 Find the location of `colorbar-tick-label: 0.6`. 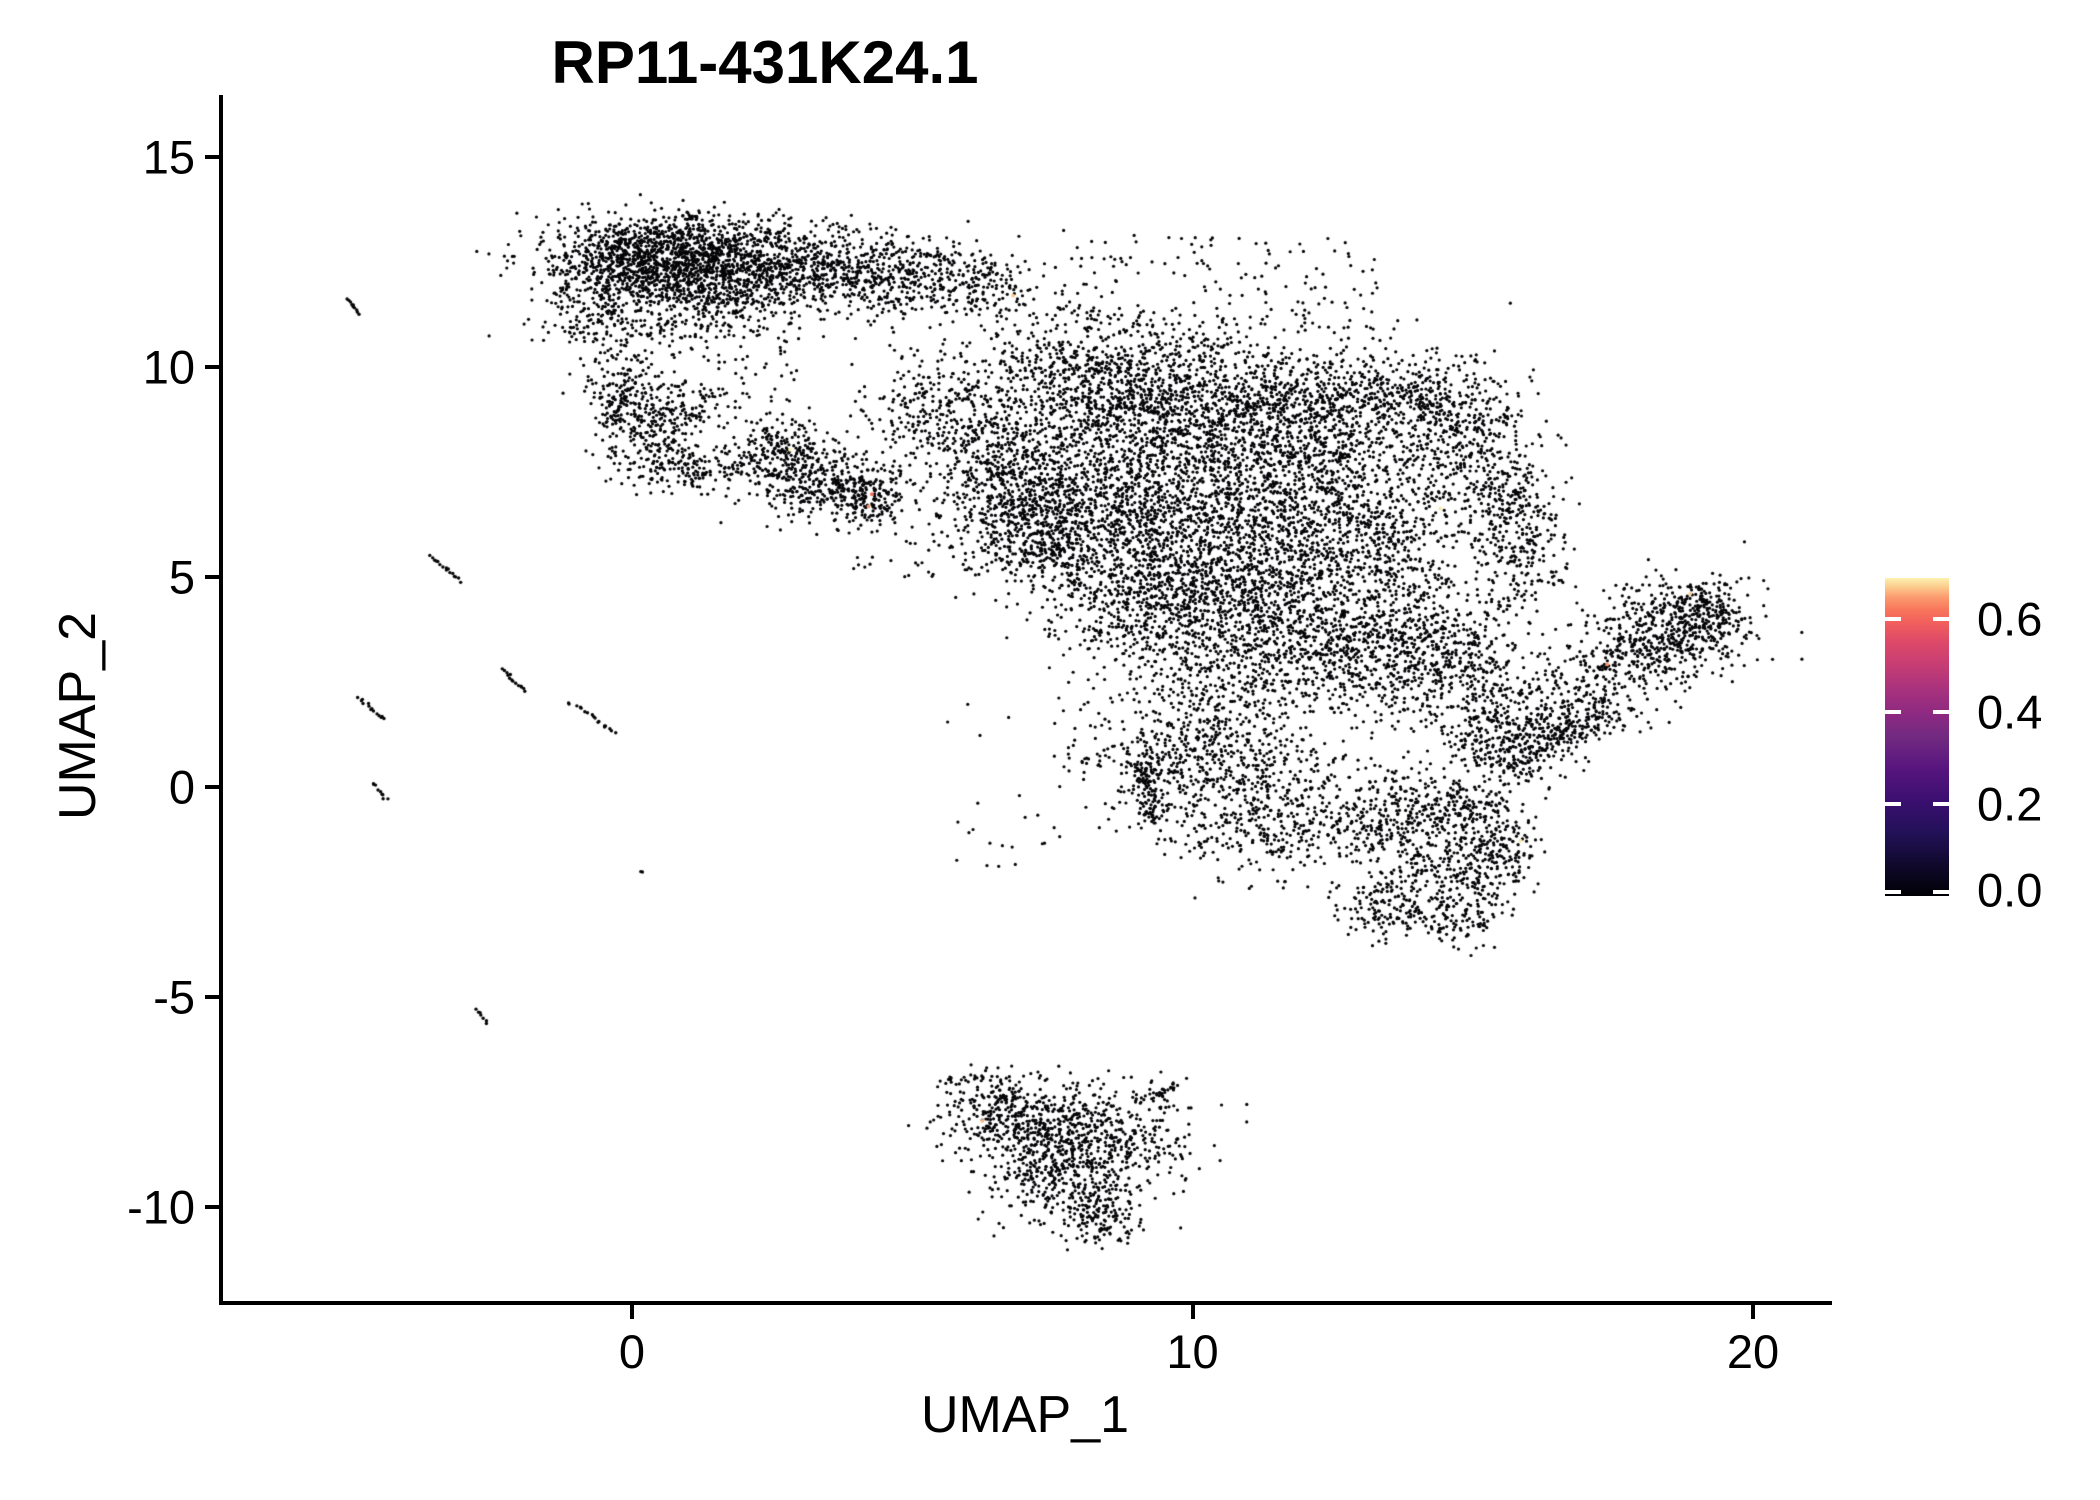

colorbar-tick-label: 0.6 is located at coordinates (2010, 619).